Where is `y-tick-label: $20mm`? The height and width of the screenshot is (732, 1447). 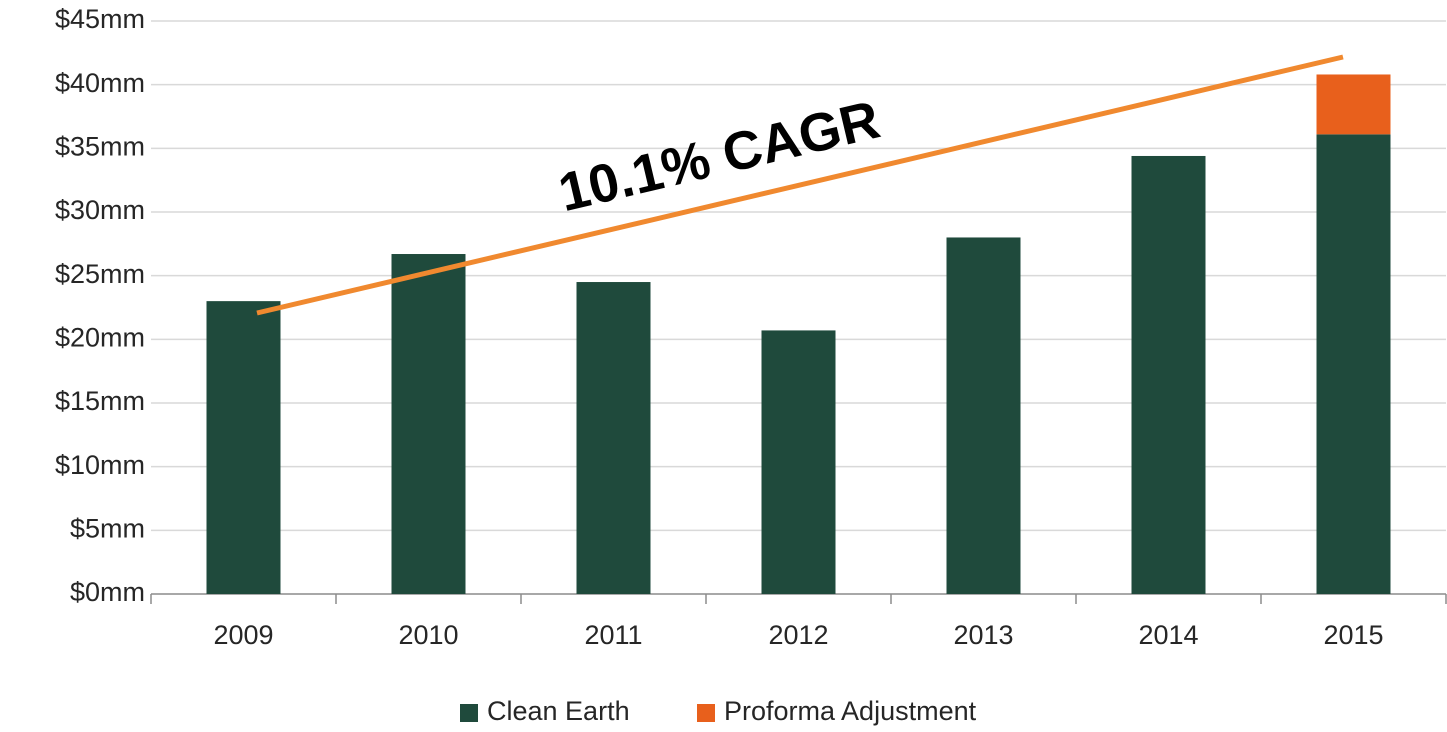 y-tick-label: $20mm is located at coordinates (100, 337).